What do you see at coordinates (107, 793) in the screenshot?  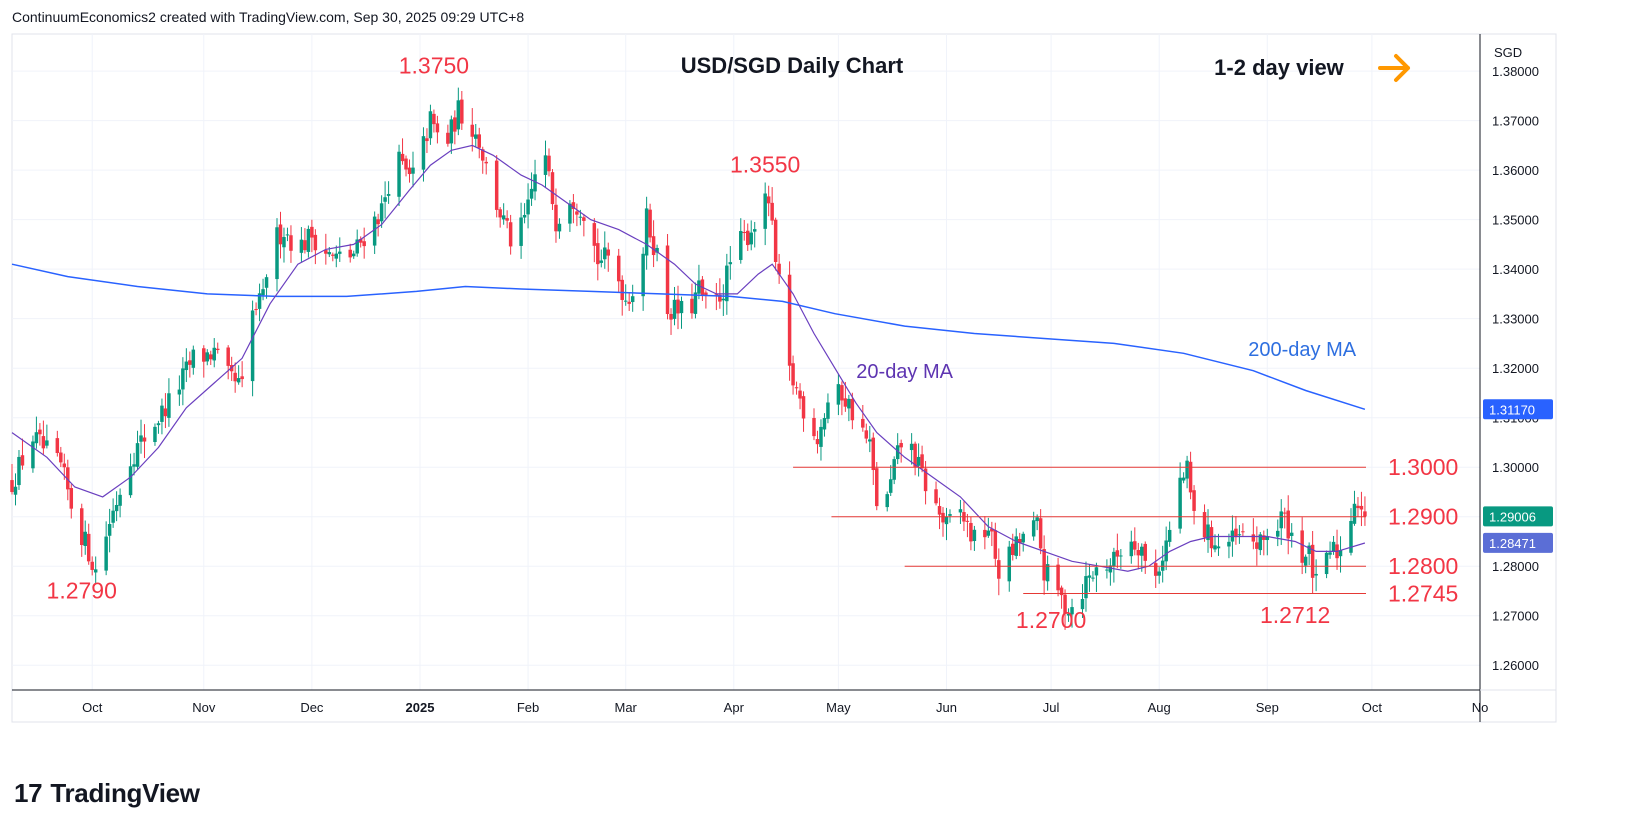 I see `tradingview-logo: 17 TradingView` at bounding box center [107, 793].